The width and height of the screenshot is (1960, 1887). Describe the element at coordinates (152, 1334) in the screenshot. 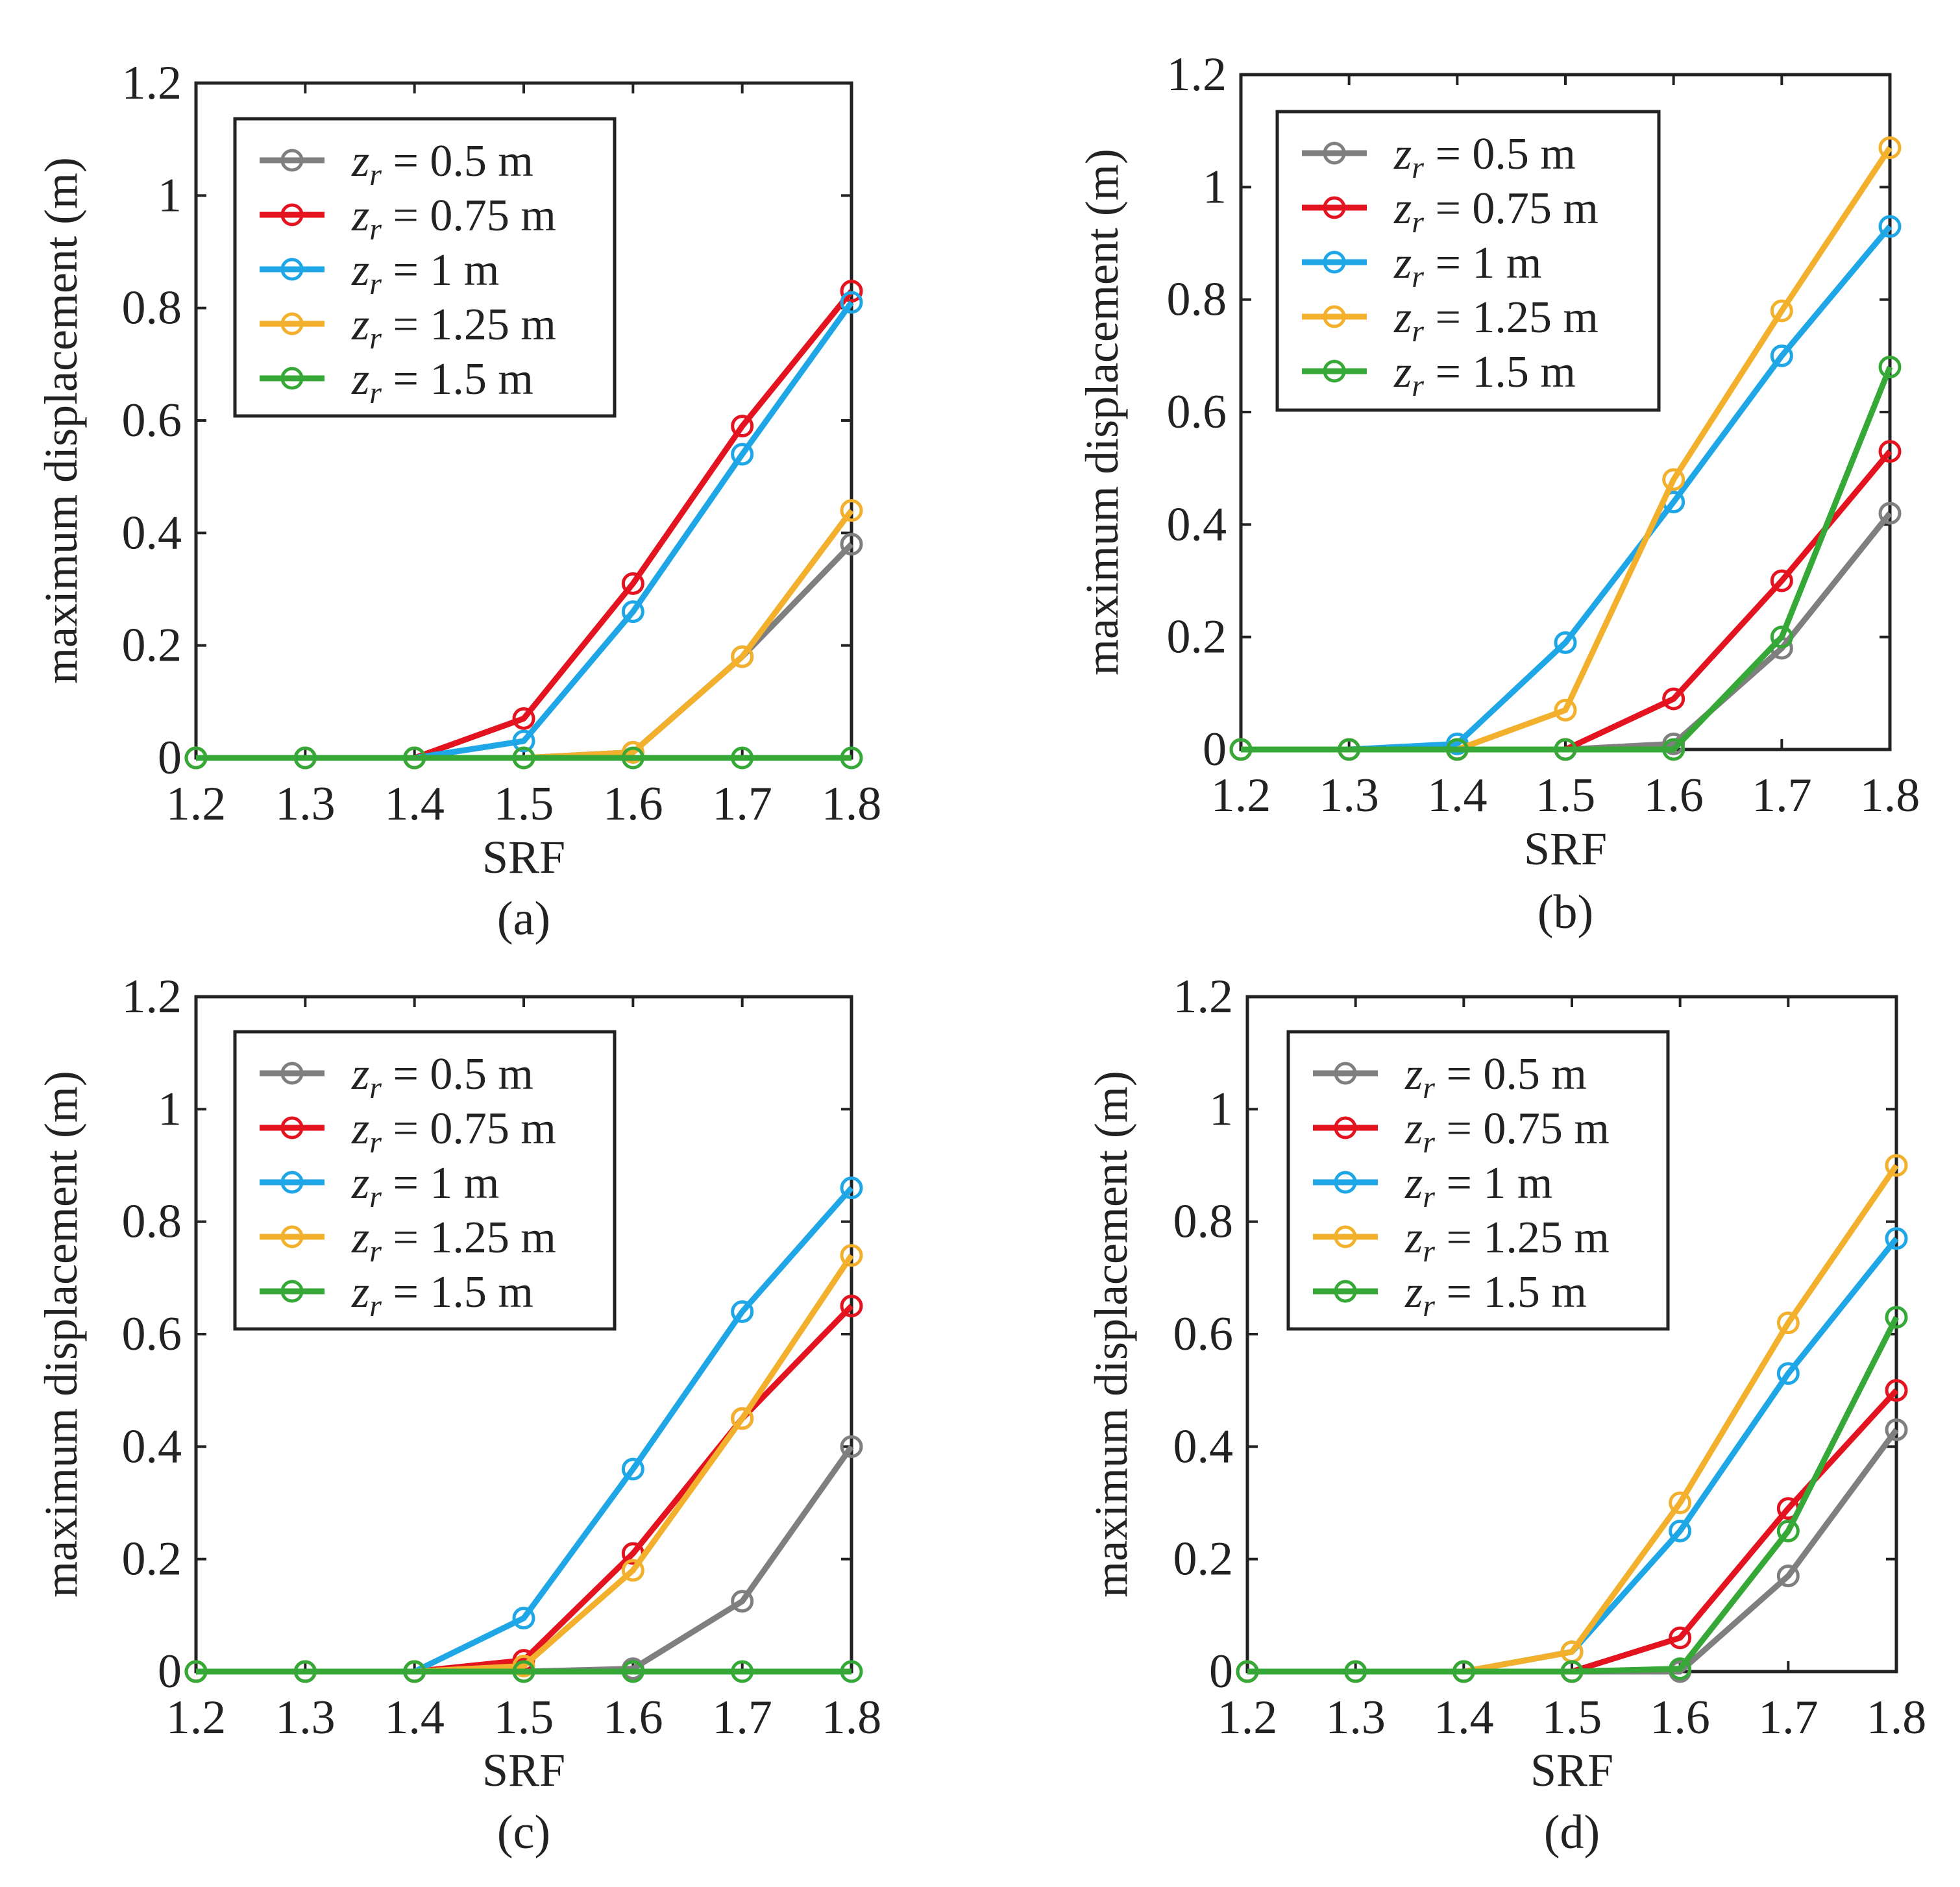

I see `y-tick-label: 0.6` at that location.